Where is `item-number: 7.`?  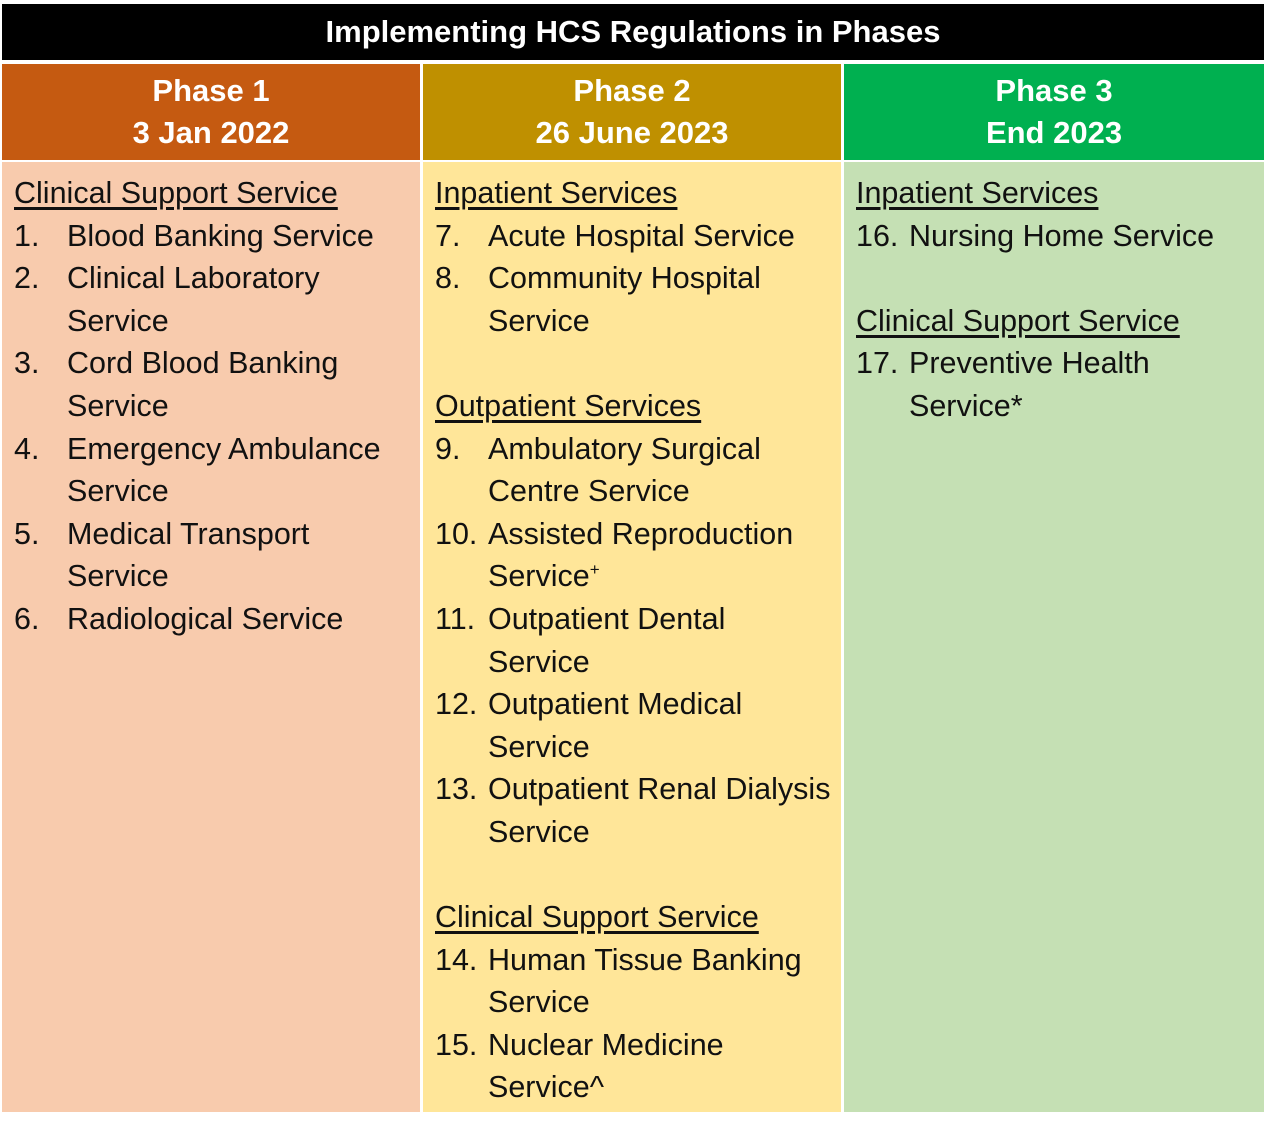 item-number: 7. is located at coordinates (448, 235).